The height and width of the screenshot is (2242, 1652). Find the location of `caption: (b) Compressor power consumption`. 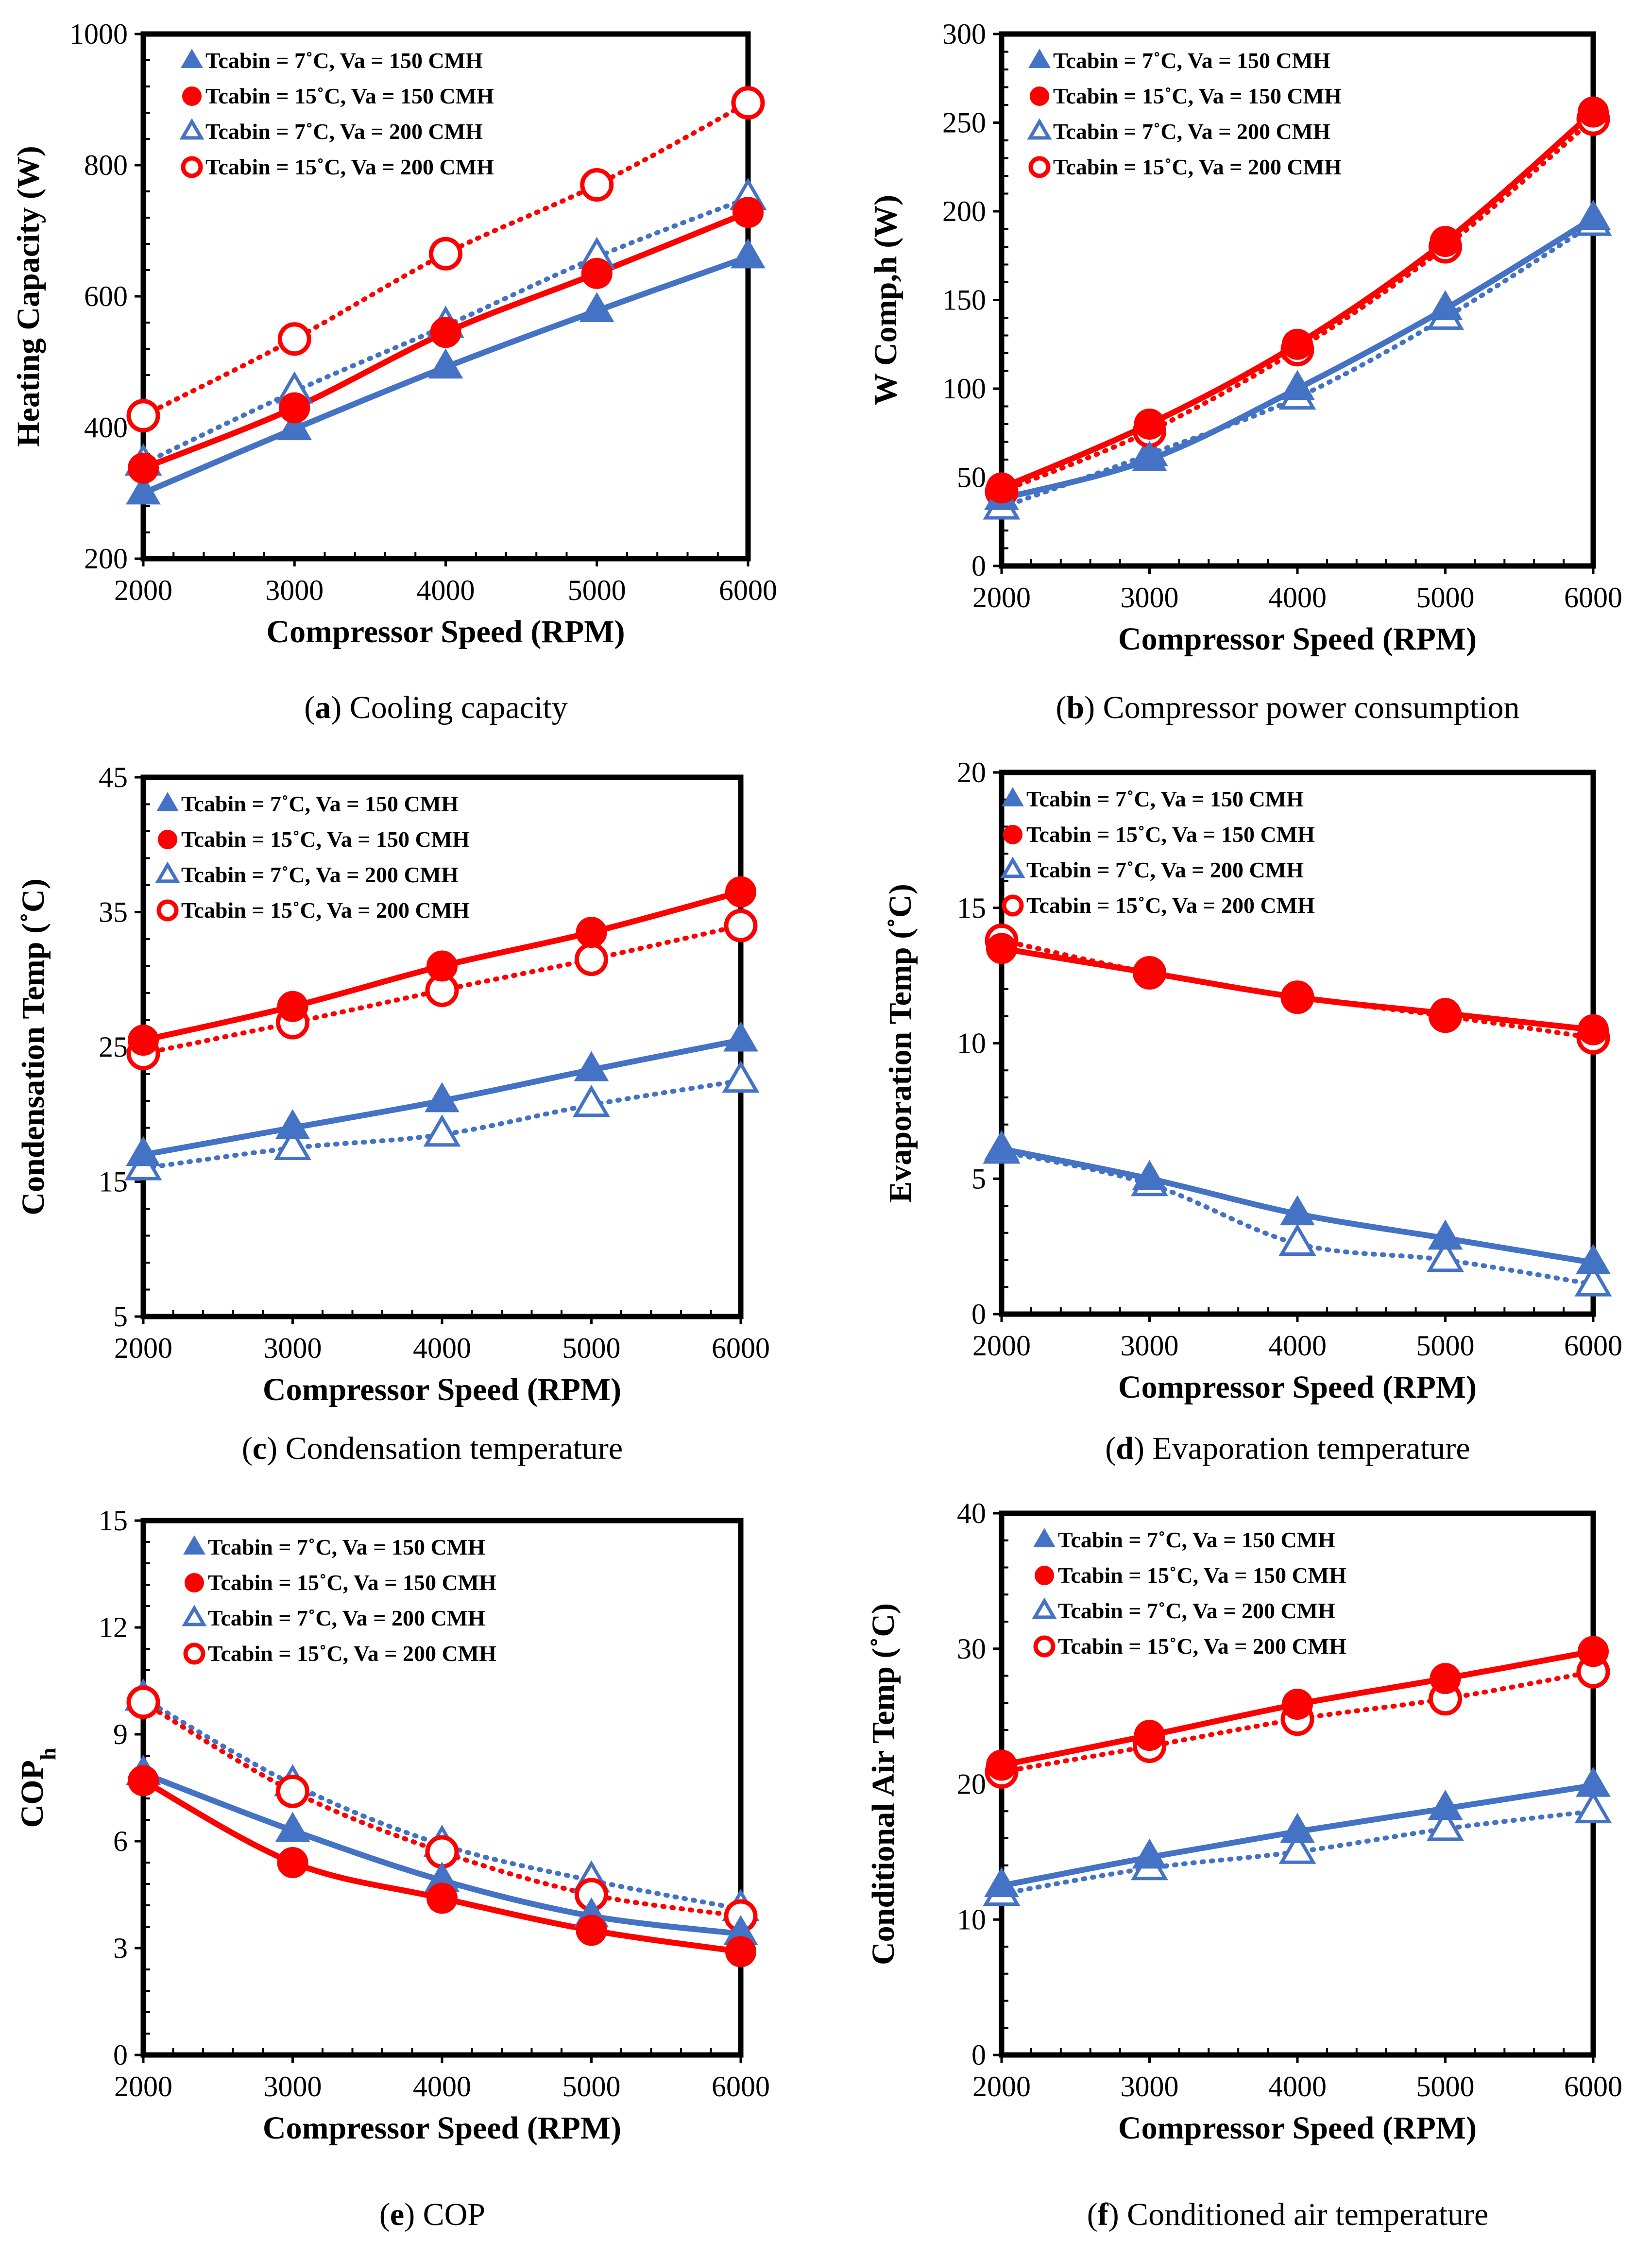

caption: (b) Compressor power consumption is located at coordinates (1287, 707).